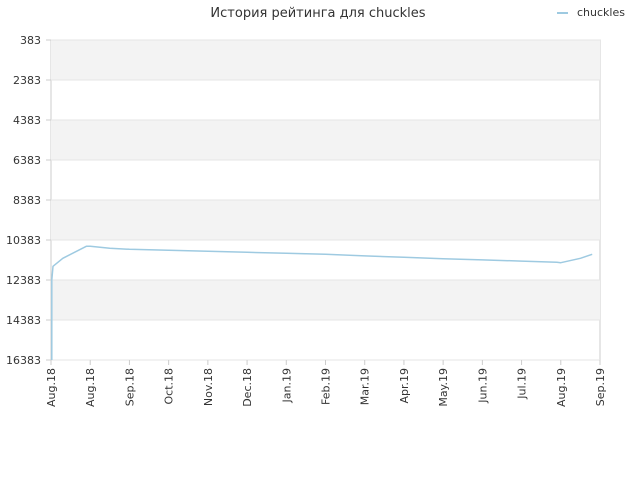 The height and width of the screenshot is (480, 640). I want to click on legend: chuckles, so click(591, 12).